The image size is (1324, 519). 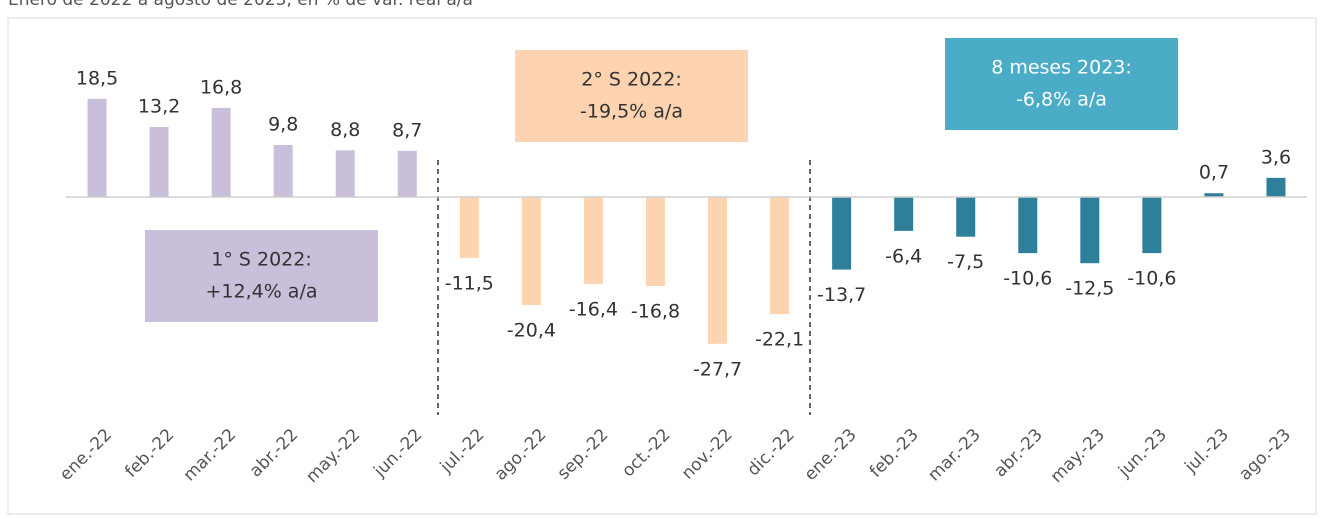 What do you see at coordinates (469, 283) in the screenshot?
I see `value-label: -11,5` at bounding box center [469, 283].